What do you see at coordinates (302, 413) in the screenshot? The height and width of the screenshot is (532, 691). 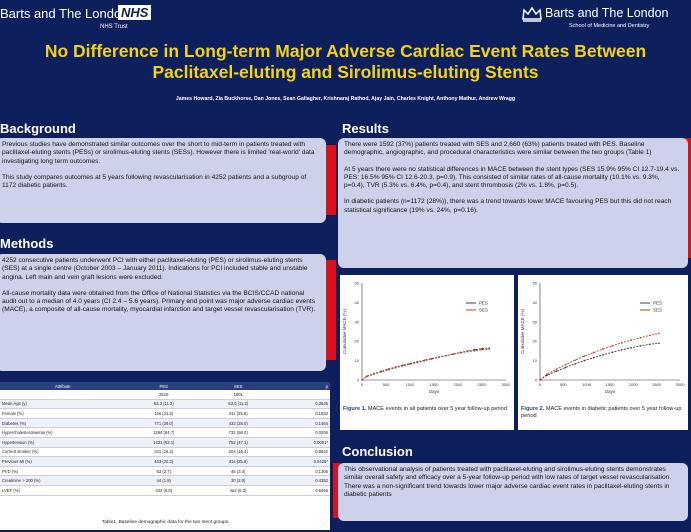 I see `table-cell: 0.1553` at bounding box center [302, 413].